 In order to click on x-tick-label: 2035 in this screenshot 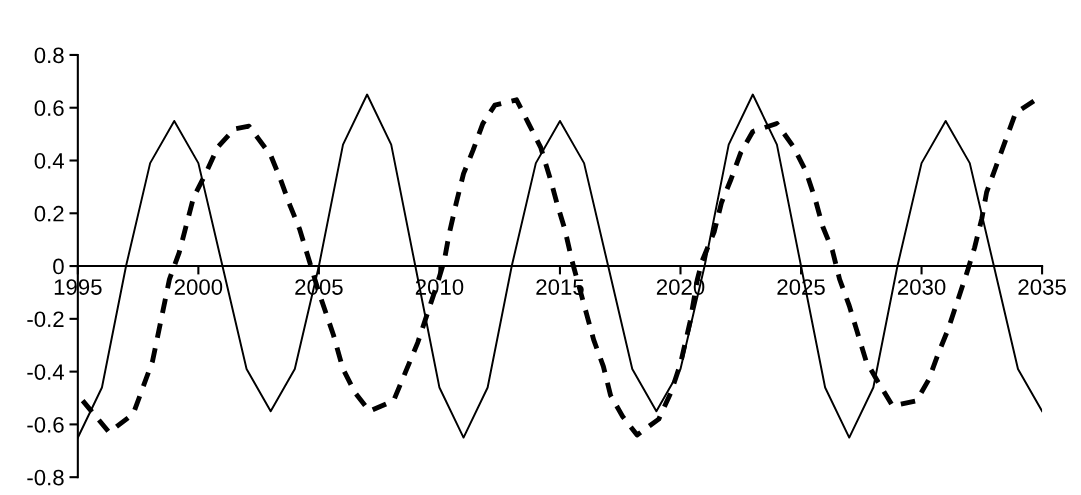, I will do `click(1042, 287)`.